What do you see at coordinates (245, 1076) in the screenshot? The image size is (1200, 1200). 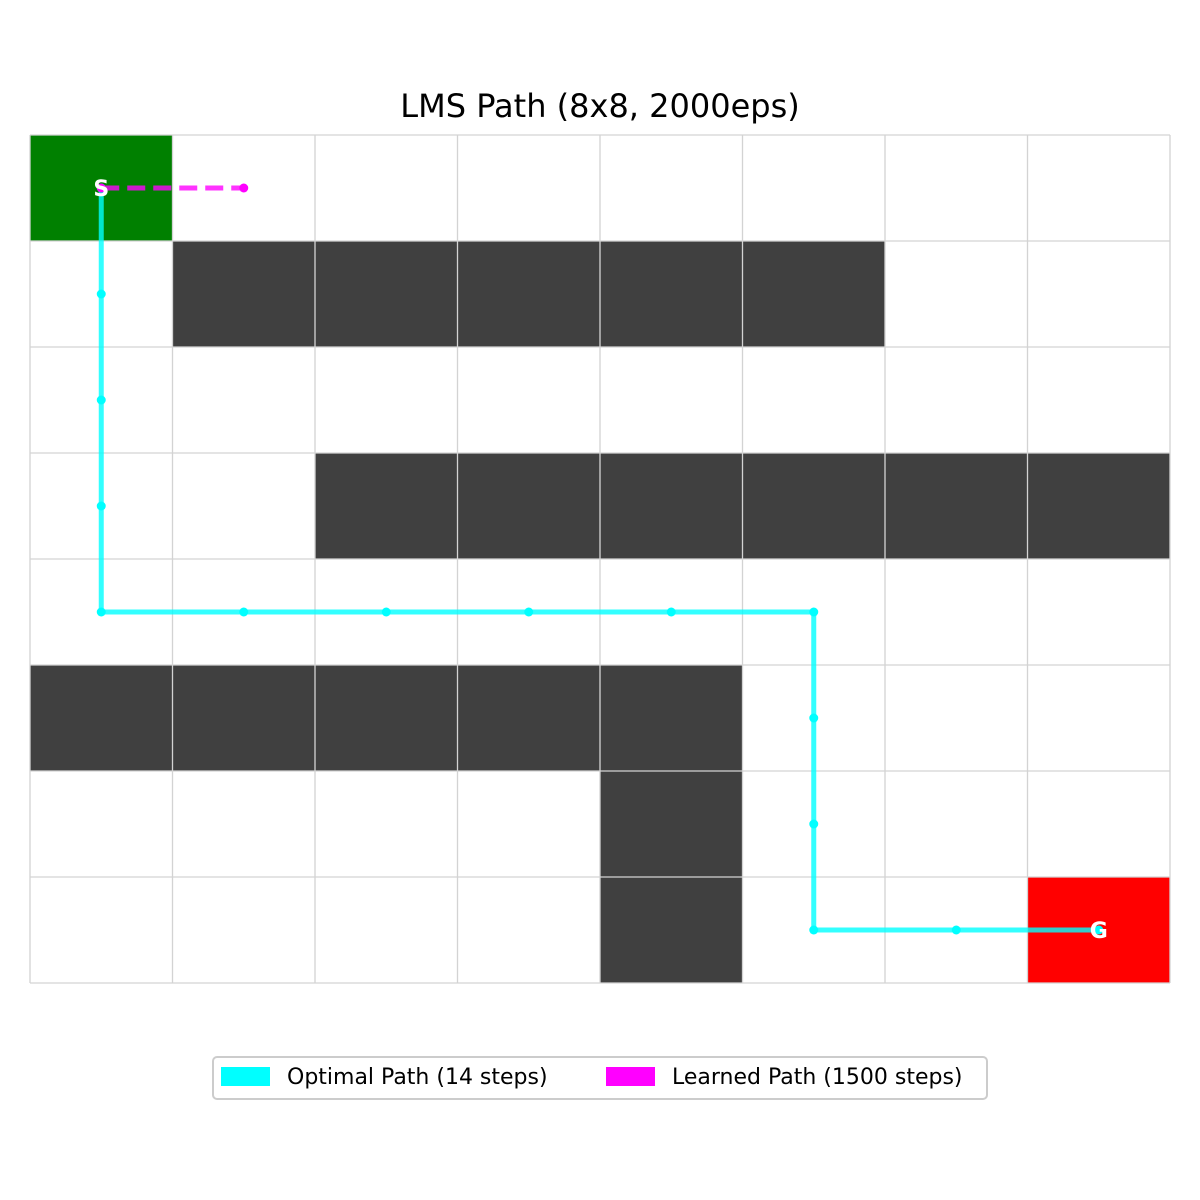 I see `legend-swatch-optimal` at bounding box center [245, 1076].